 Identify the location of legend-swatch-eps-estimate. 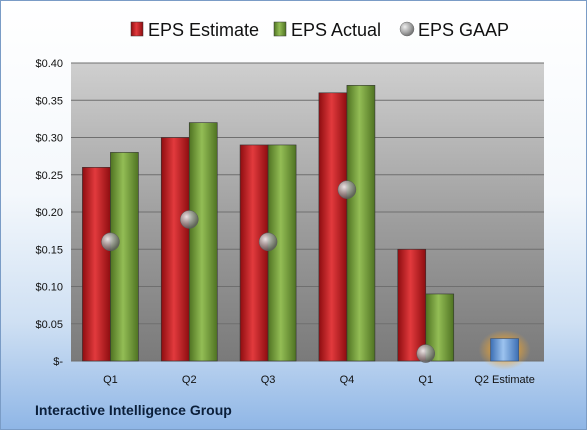
(137, 29).